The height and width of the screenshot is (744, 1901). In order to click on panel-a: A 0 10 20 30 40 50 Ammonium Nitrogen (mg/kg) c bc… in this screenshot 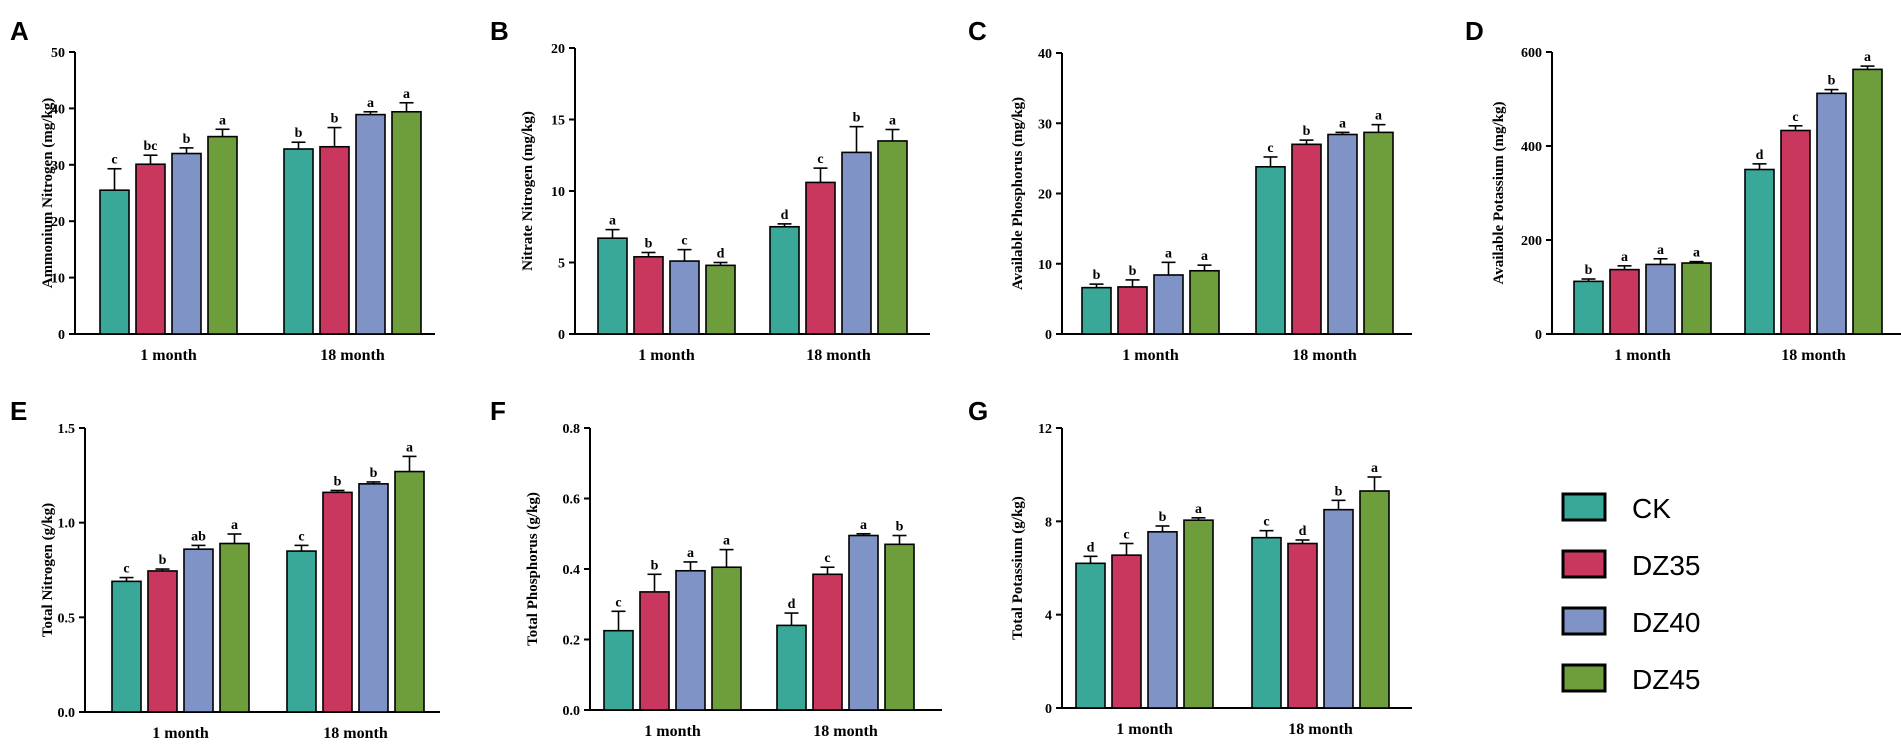, I will do `click(222, 190)`.